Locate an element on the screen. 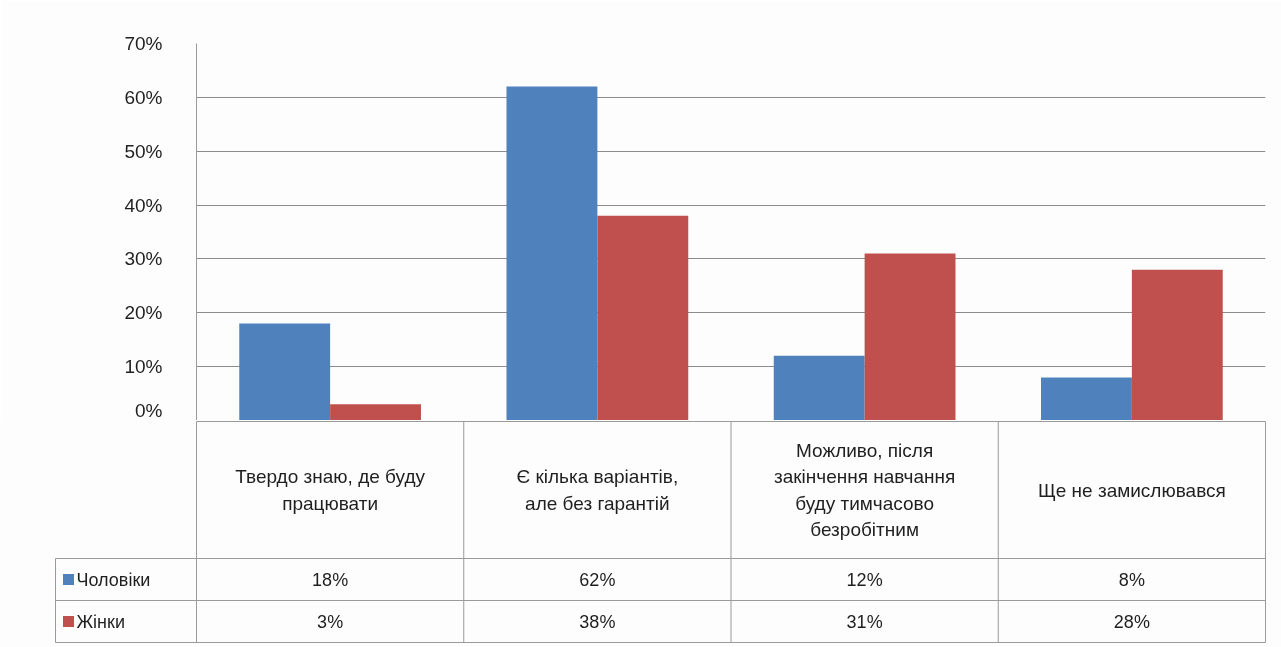 The height and width of the screenshot is (647, 1281). y-tick-label: 40% is located at coordinates (143, 205).